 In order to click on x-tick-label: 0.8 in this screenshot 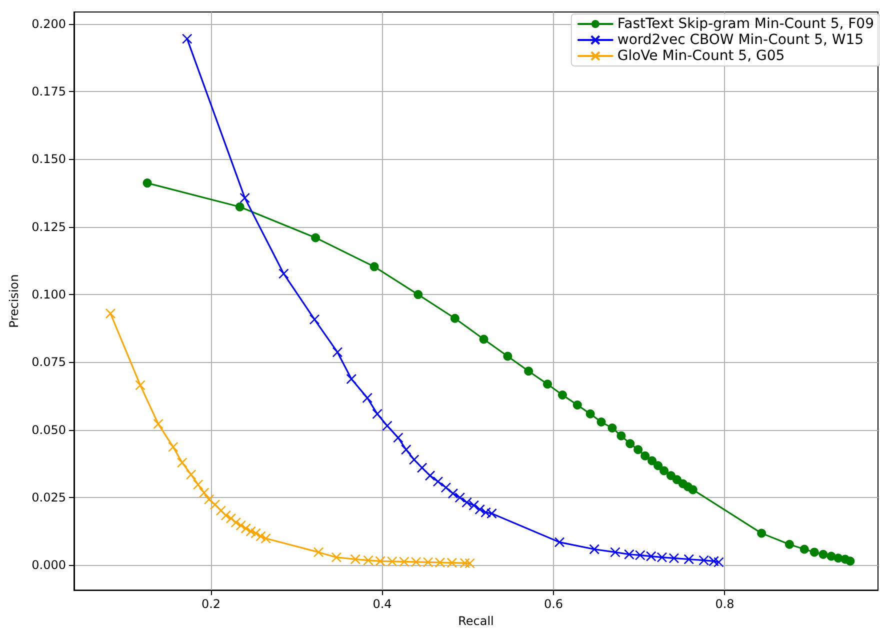, I will do `click(724, 604)`.